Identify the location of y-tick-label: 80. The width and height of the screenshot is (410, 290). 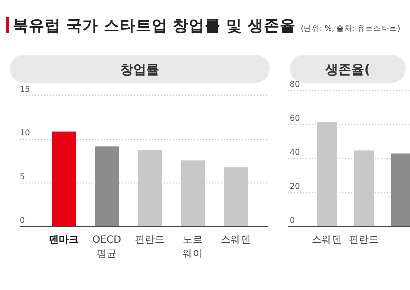
(295, 84).